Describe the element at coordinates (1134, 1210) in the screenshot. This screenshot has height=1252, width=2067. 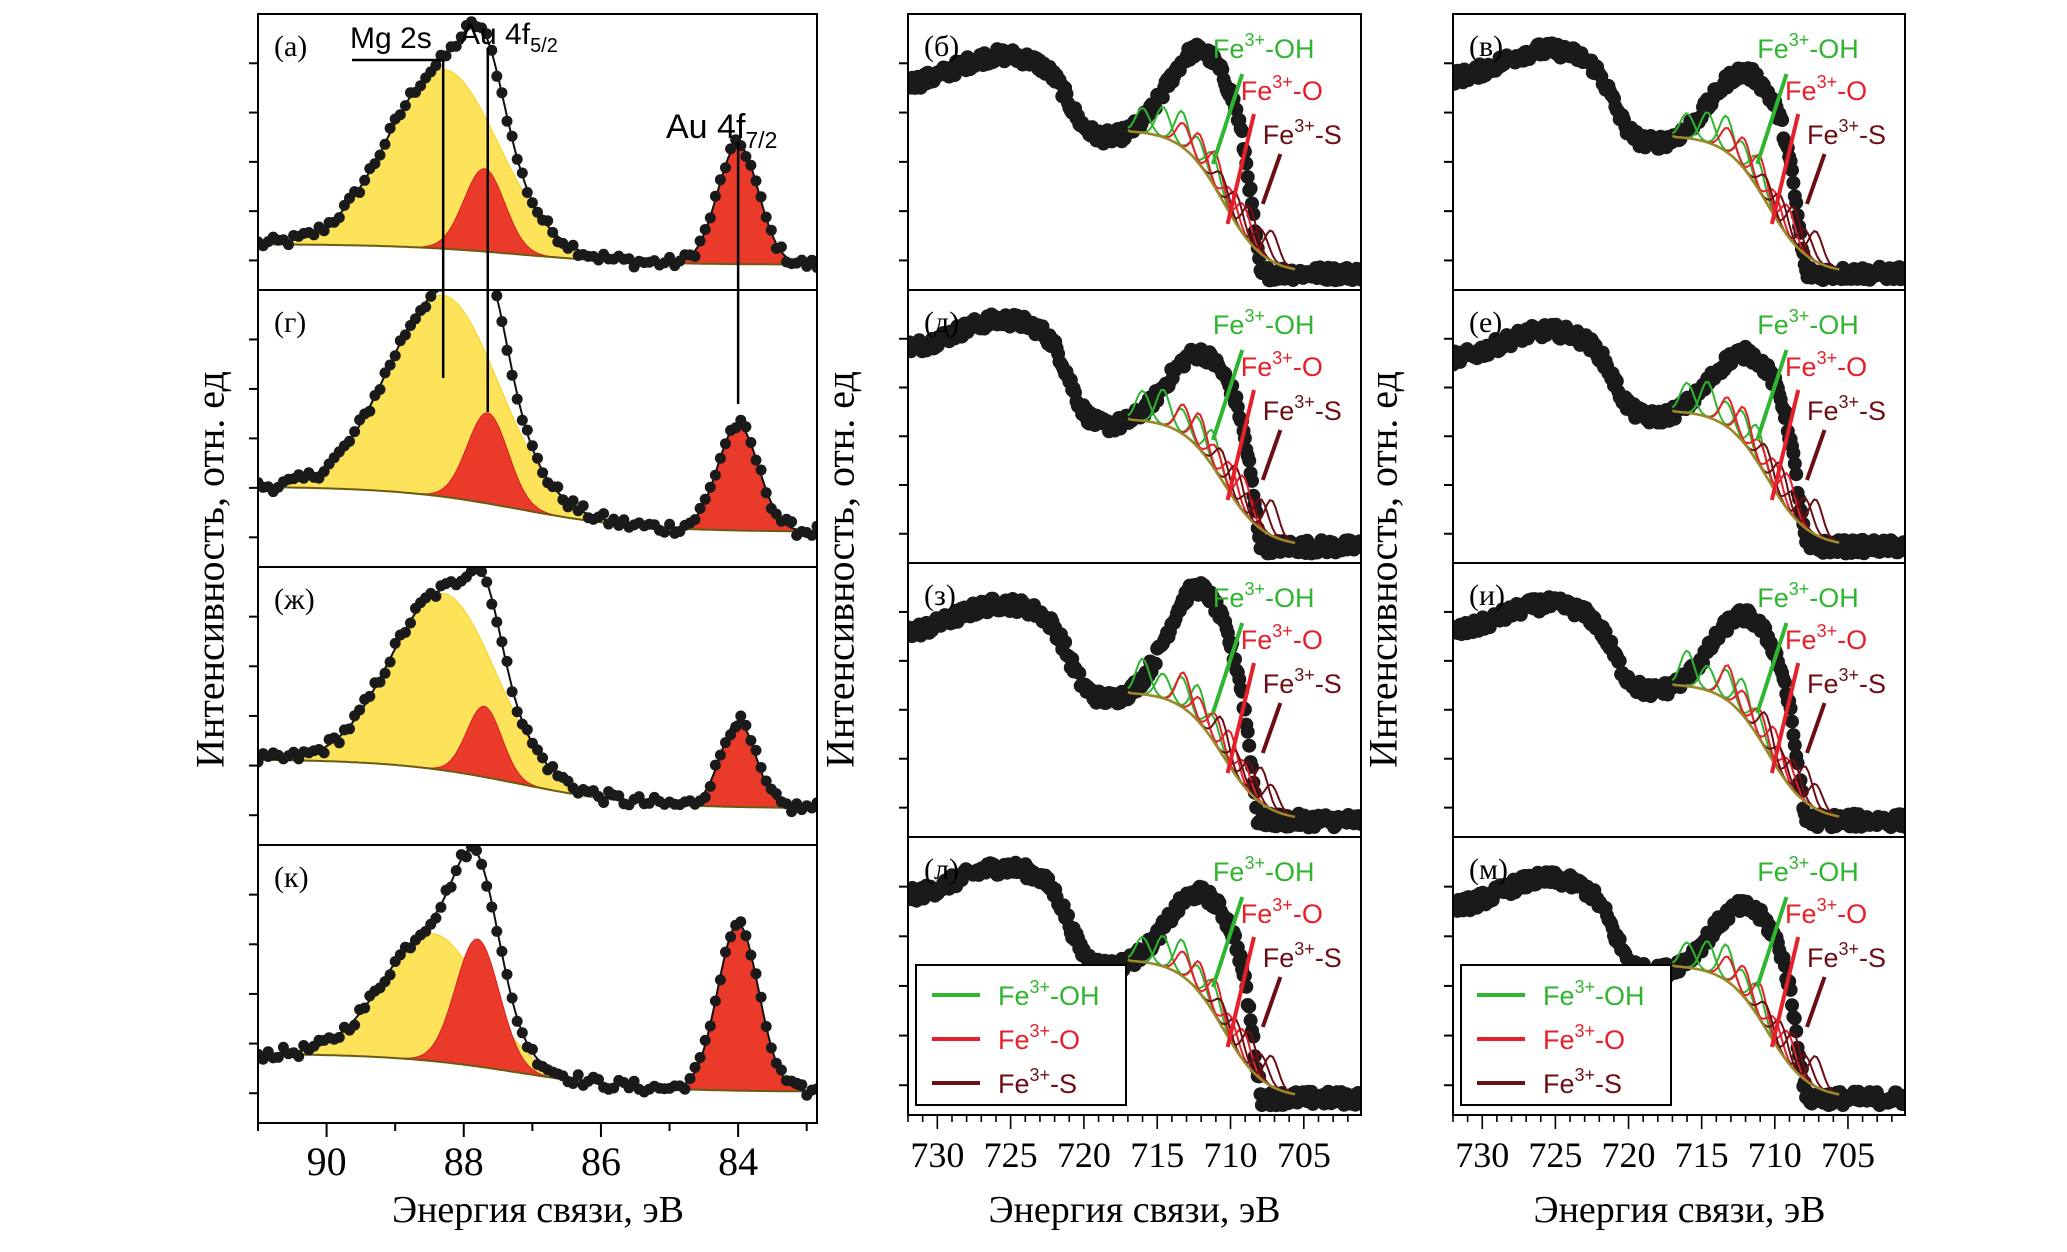
I see `x-axis-title-middle: Энергия связи, эВ` at that location.